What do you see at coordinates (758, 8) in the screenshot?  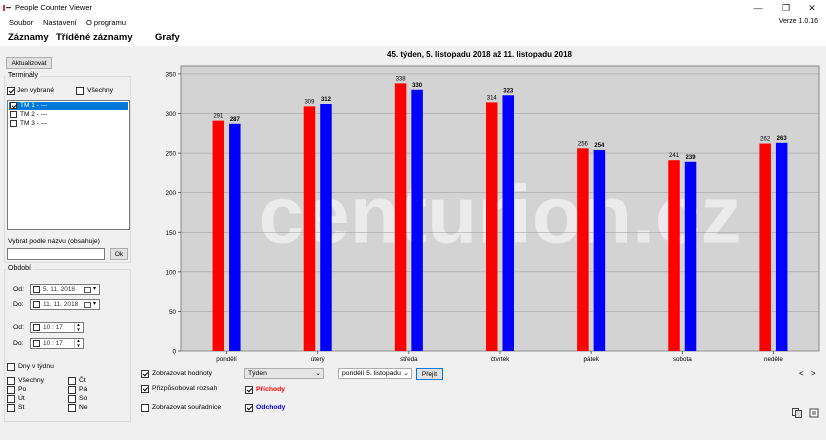 I see `minimize-button: —` at bounding box center [758, 8].